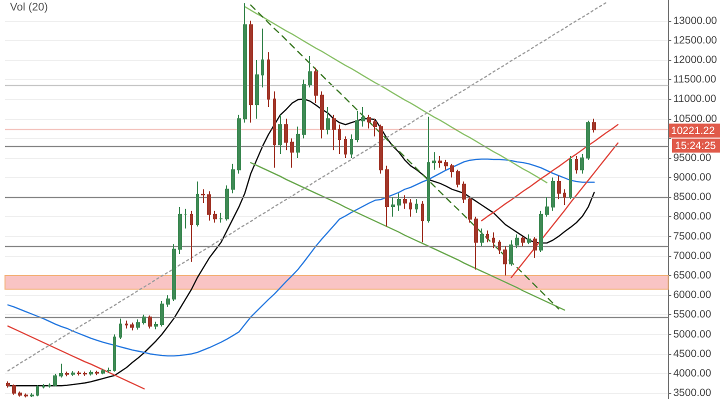  Describe the element at coordinates (692, 256) in the screenshot. I see `y-tick-label: 7000.00` at that location.